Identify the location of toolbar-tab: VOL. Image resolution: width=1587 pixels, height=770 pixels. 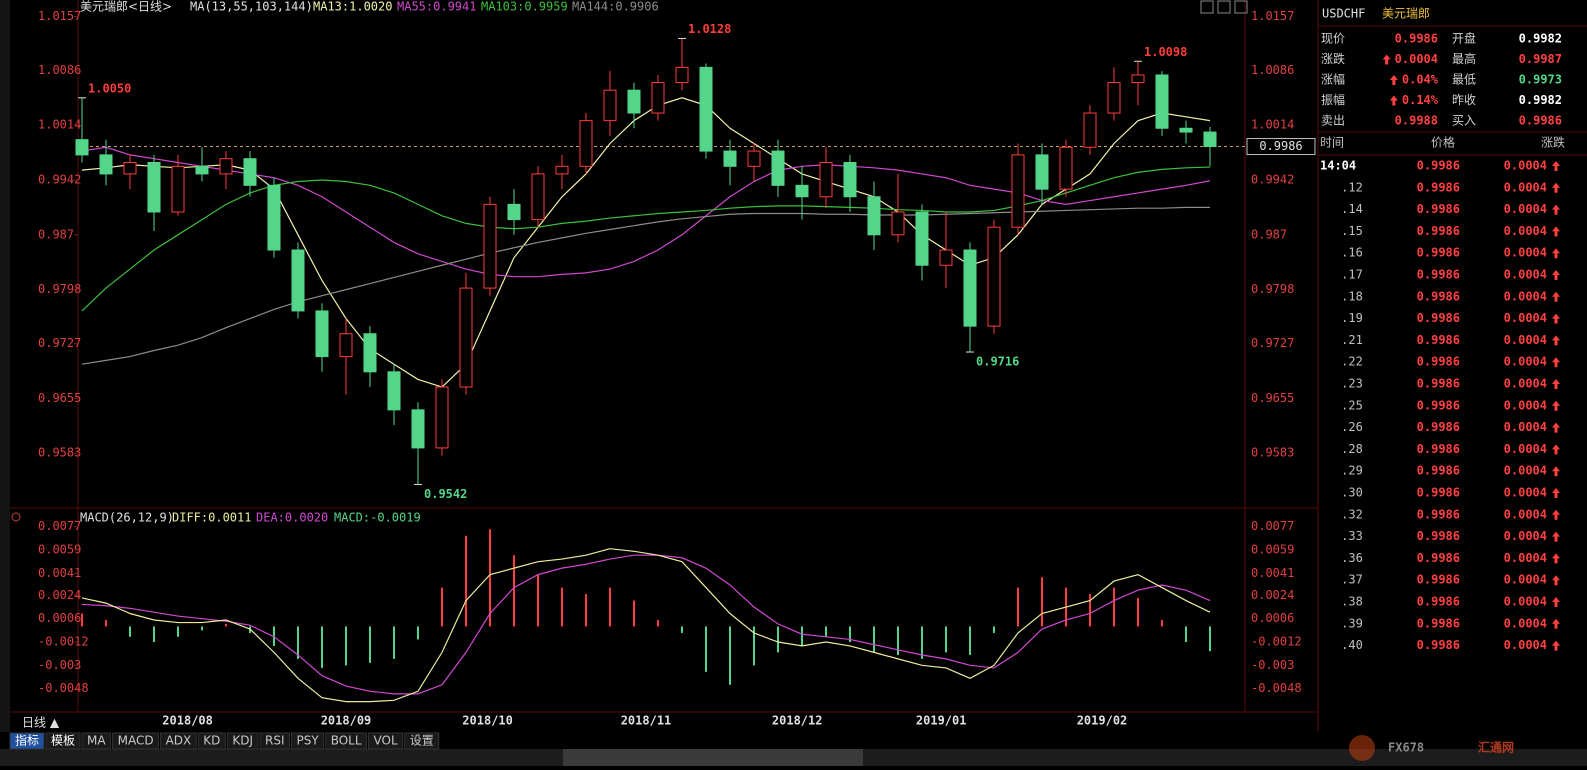
(386, 741).